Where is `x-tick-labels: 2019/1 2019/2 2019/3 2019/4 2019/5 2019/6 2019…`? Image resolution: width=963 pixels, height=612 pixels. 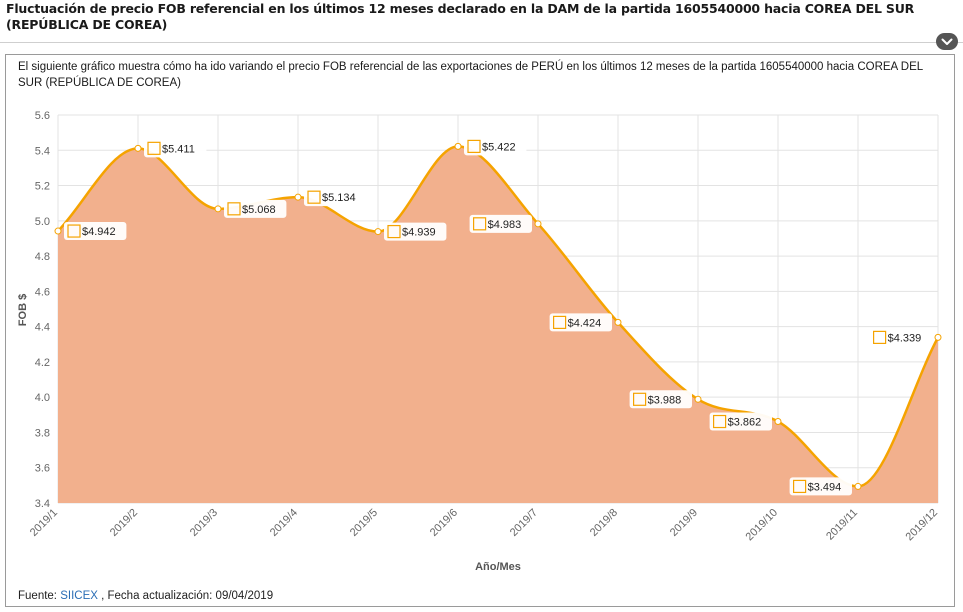
x-tick-labels: 2019/1 2019/2 2019/3 2019/4 2019/5 2019/6 2019… is located at coordinates (484, 525).